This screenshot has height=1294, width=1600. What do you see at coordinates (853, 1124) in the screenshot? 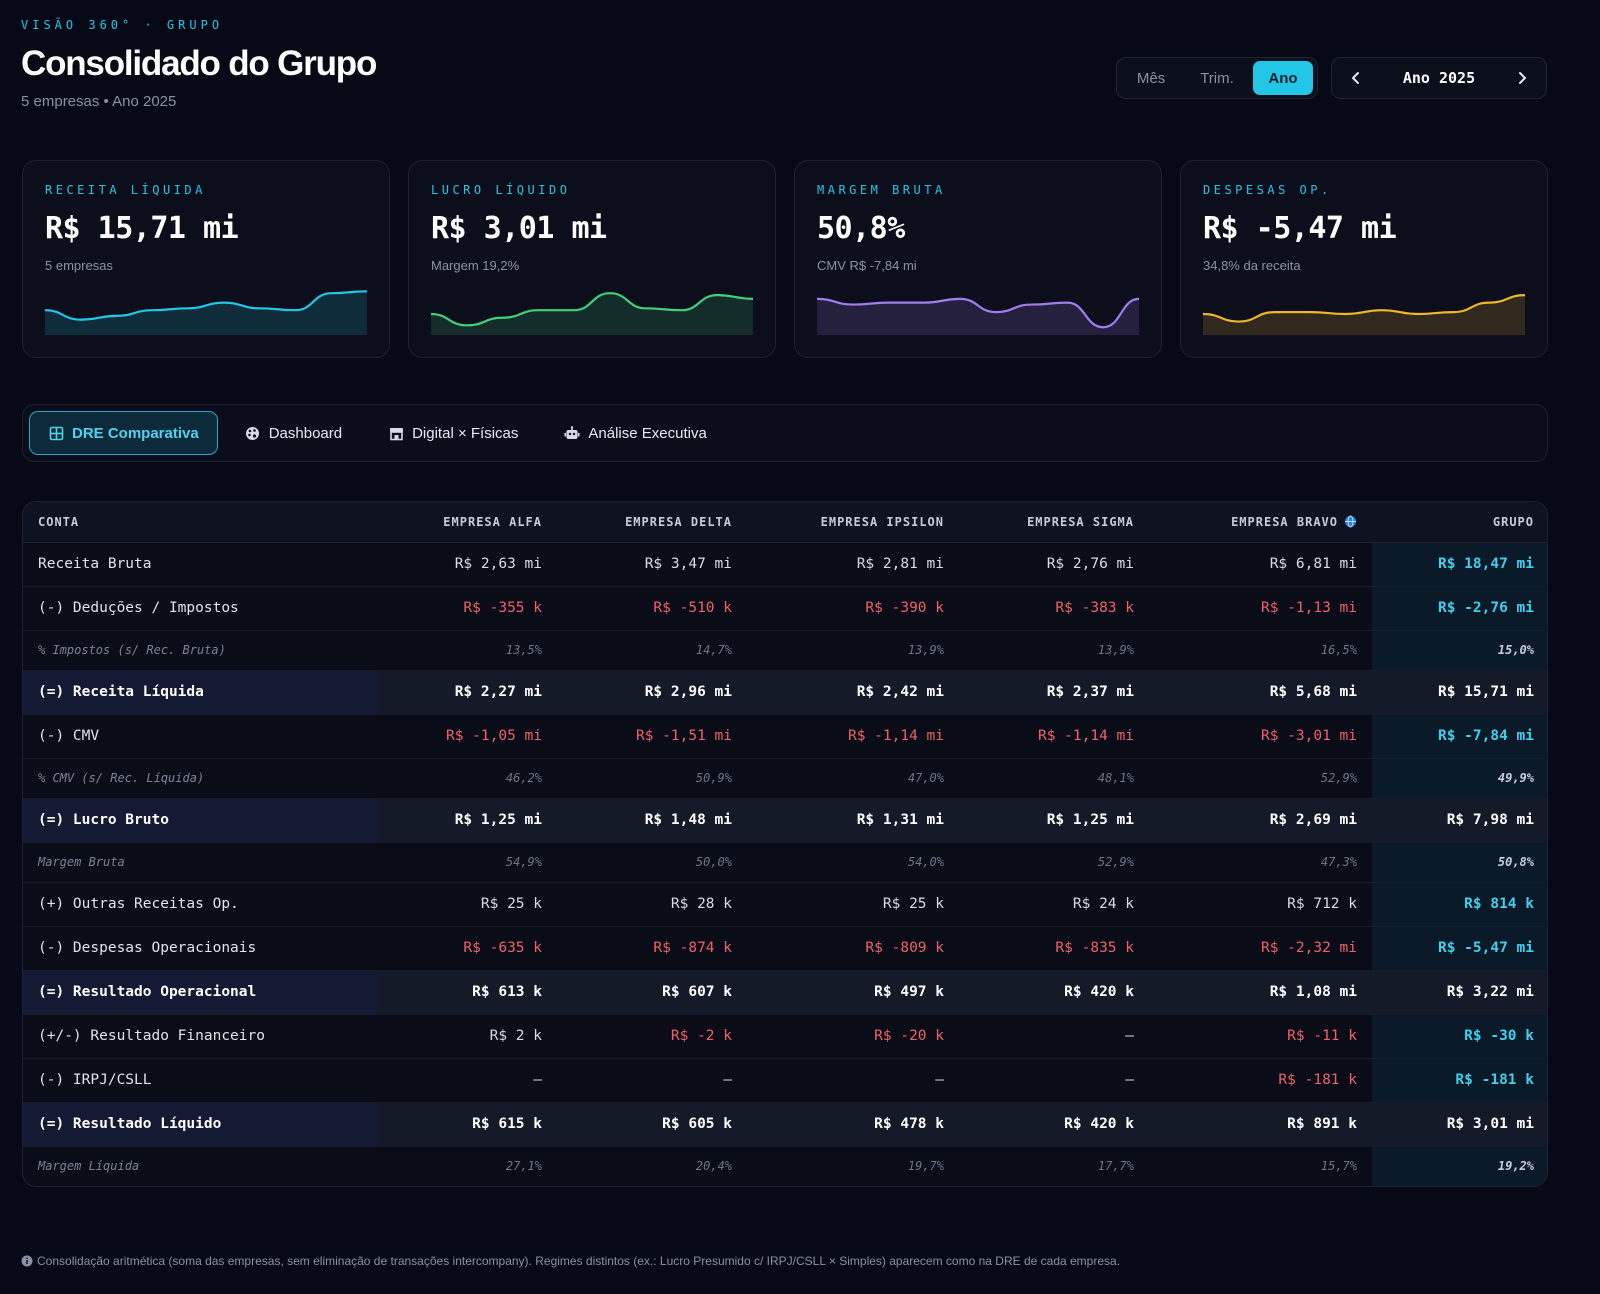
I see `table-cell: R$ 478 k` at bounding box center [853, 1124].